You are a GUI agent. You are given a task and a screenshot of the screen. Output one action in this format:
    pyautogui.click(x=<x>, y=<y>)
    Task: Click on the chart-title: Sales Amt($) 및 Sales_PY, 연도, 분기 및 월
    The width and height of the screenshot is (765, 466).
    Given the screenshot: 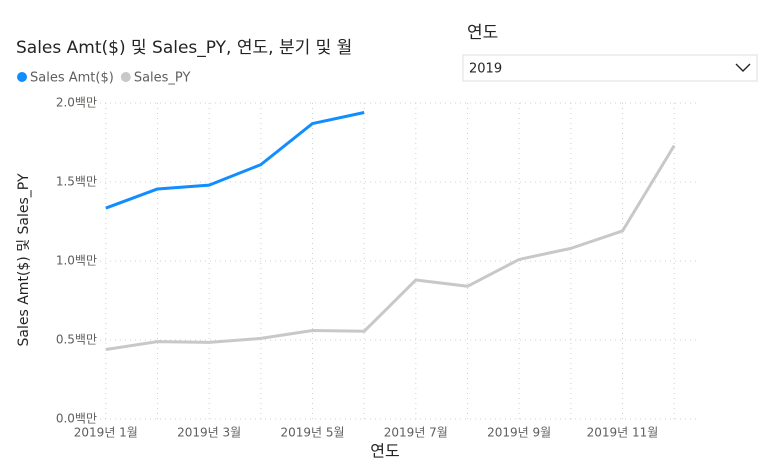 What is the action you would take?
    pyautogui.click(x=184, y=48)
    